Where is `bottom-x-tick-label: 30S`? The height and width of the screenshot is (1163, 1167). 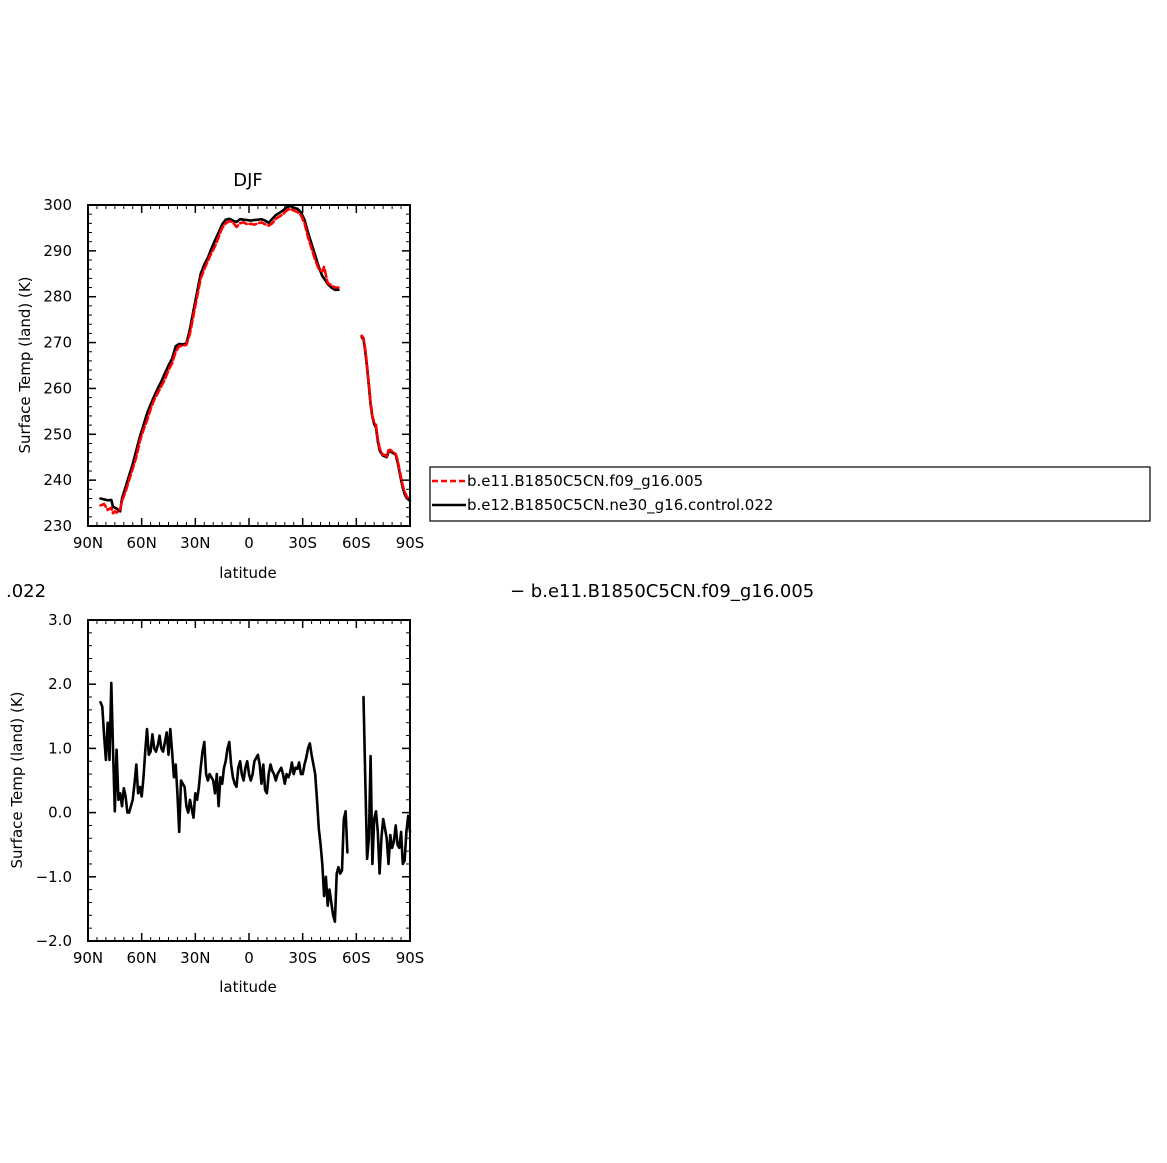
bottom-x-tick-label: 30S is located at coordinates (302, 958).